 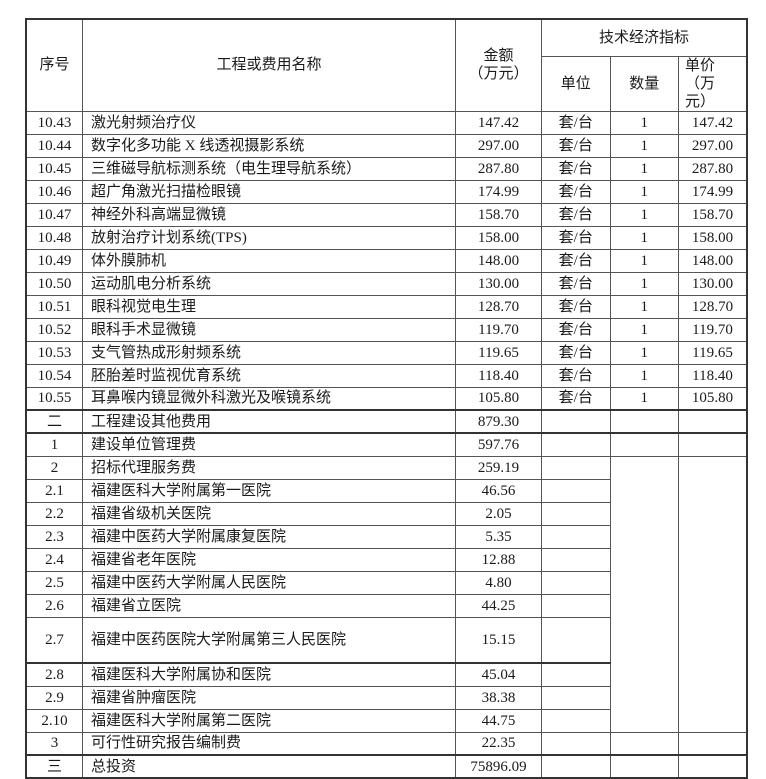 What do you see at coordinates (713, 306) in the screenshot?
I see `row-price: 128.70` at bounding box center [713, 306].